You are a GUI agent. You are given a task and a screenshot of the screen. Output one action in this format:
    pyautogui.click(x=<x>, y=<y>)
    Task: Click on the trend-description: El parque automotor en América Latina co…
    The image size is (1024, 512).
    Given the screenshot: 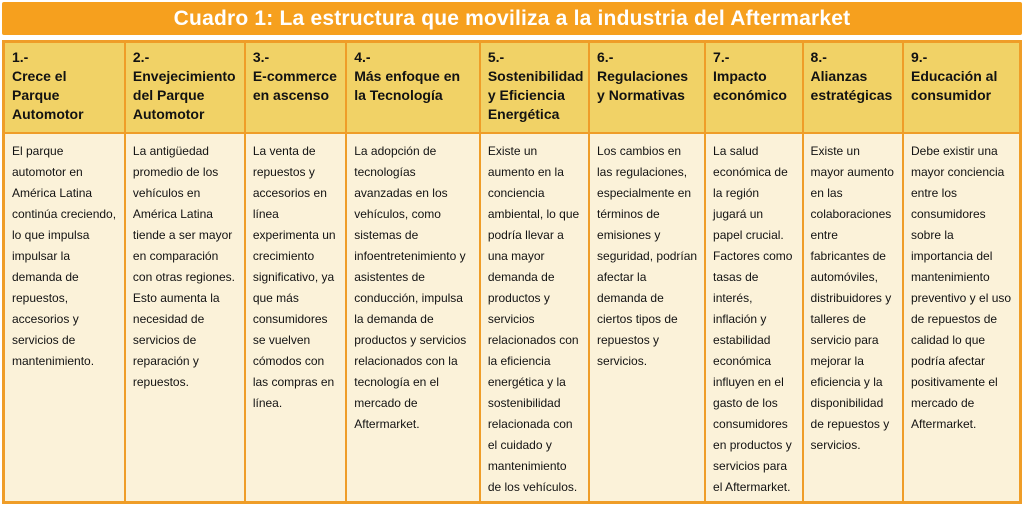 What is the action you would take?
    pyautogui.click(x=64, y=317)
    